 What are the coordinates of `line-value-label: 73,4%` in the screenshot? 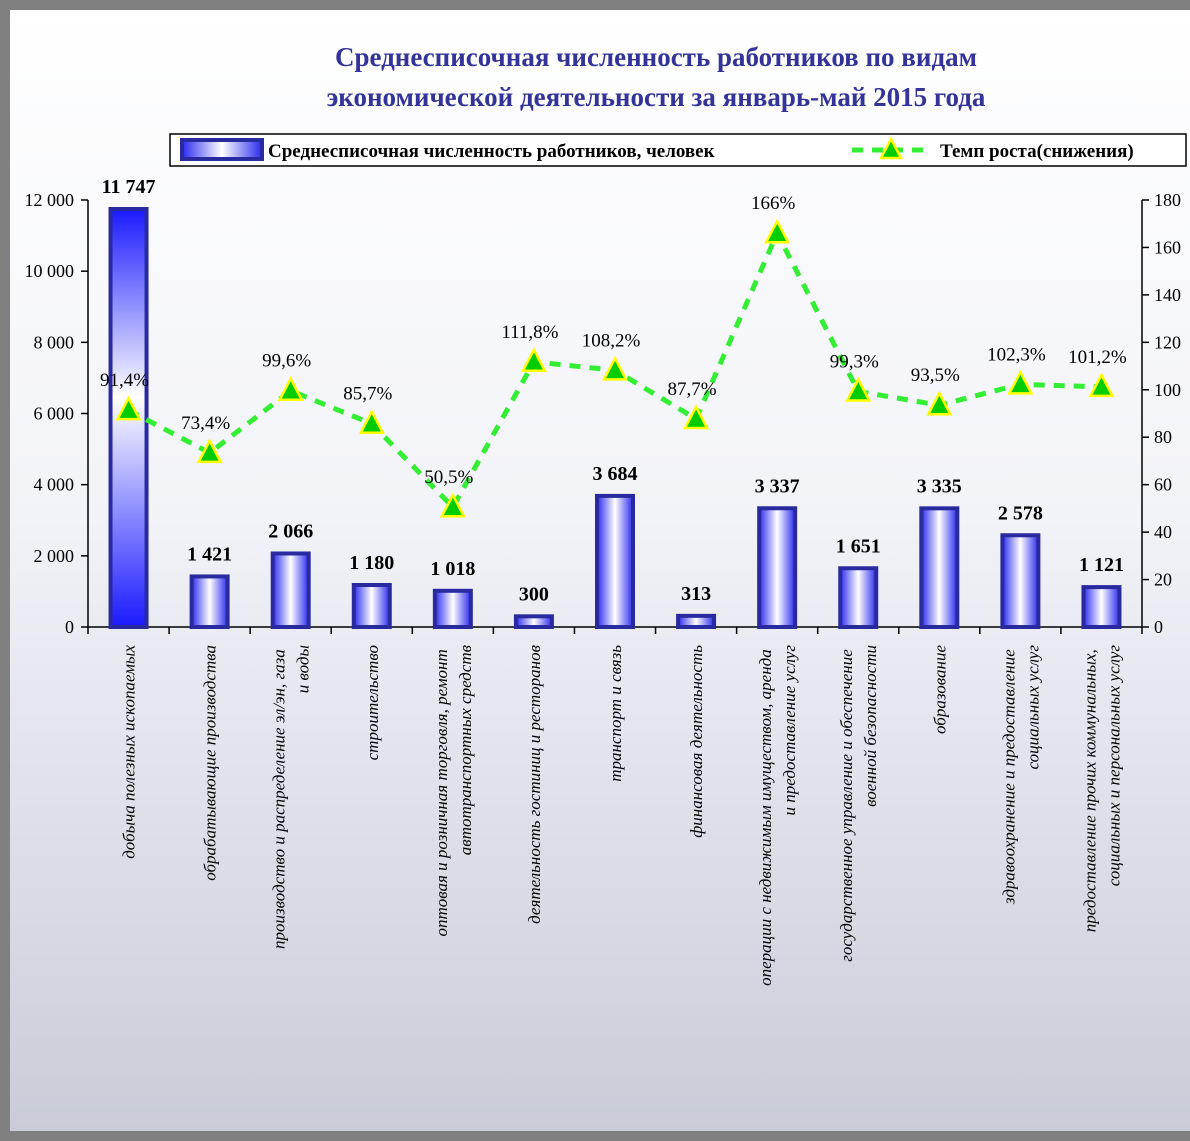 It's located at (205, 423).